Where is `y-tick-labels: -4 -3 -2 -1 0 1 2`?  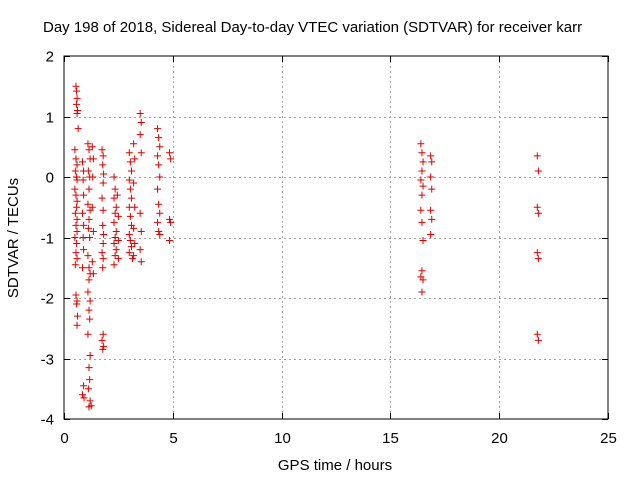
y-tick-labels: -4 -3 -2 -1 0 1 2 is located at coordinates (47, 239).